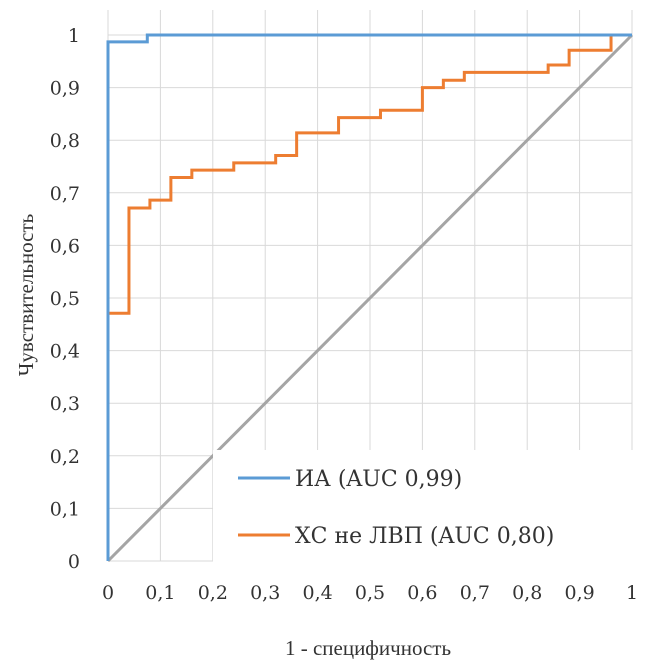  I want to click on y-tick-label: 0,1, so click(65, 509).